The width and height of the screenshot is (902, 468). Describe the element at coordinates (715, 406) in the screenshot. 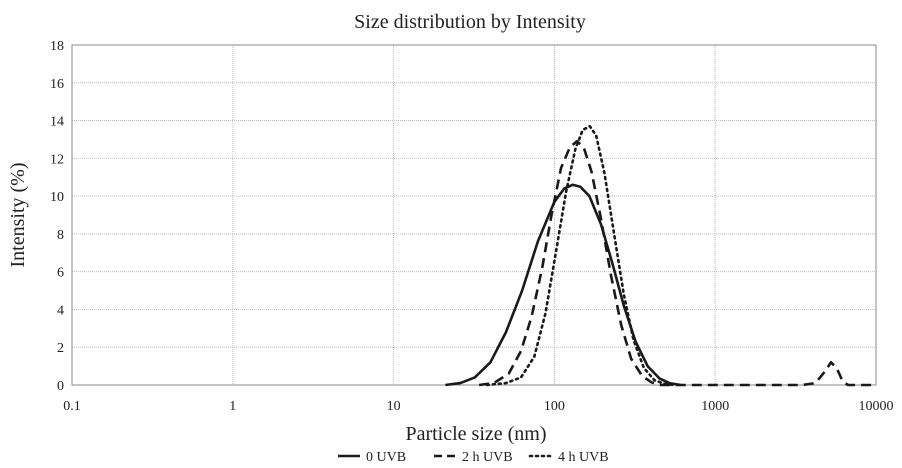

I see `x-tick-label: 1000` at that location.